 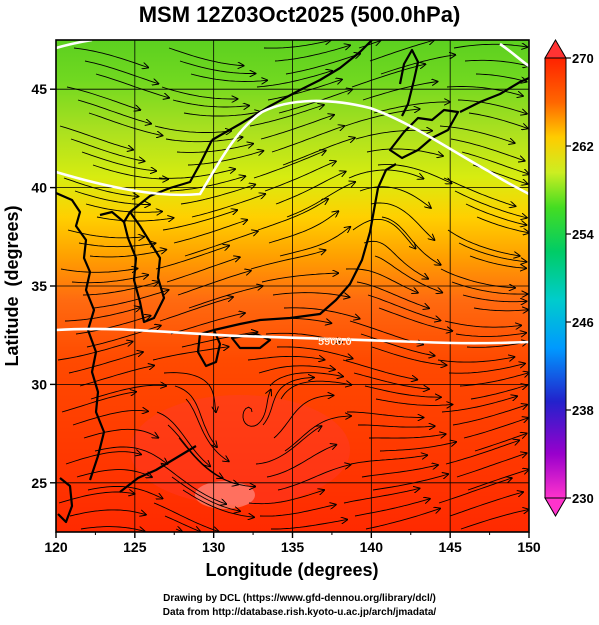 What do you see at coordinates (529, 547) in the screenshot?
I see `tick-label-lon-150: 150` at bounding box center [529, 547].